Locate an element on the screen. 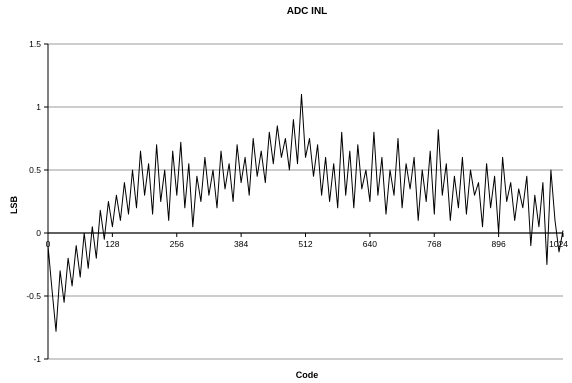  x-tick-label: 640 is located at coordinates (370, 244).